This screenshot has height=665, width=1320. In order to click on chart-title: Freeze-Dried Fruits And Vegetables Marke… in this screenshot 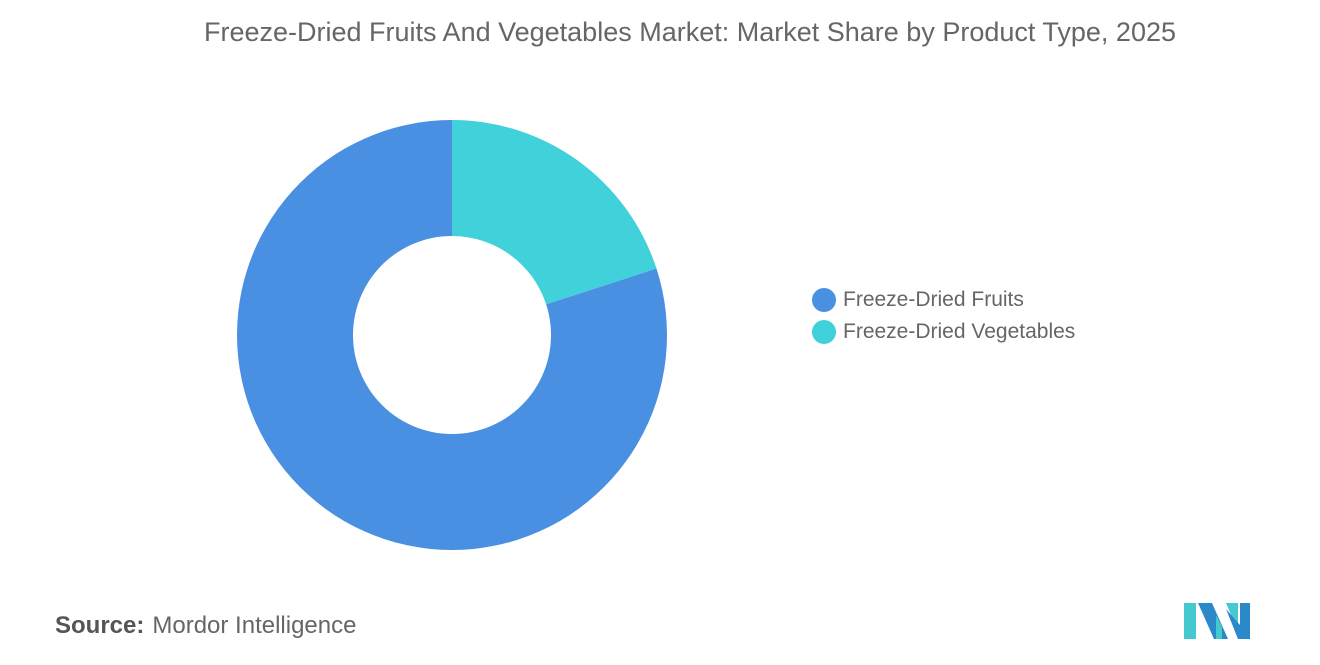, I will do `click(690, 32)`.